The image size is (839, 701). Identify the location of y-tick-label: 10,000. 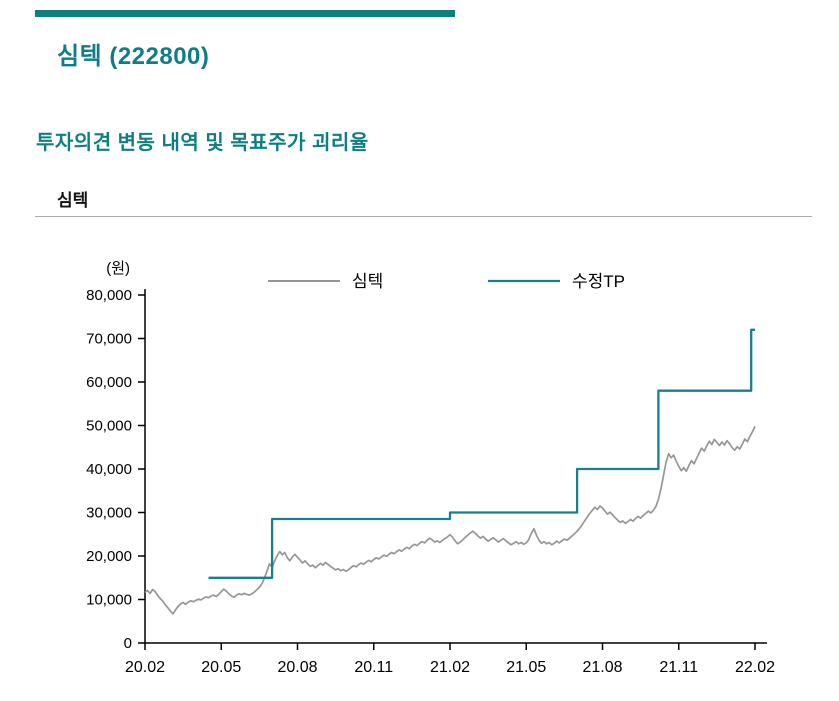
(109, 600).